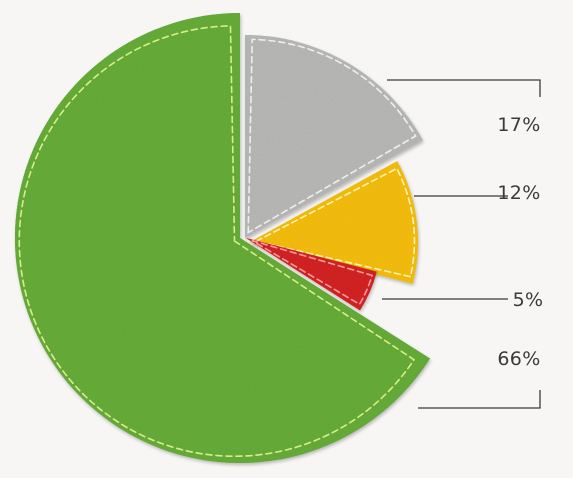 The width and height of the screenshot is (573, 478). I want to click on slice-label: 5%, so click(528, 300).